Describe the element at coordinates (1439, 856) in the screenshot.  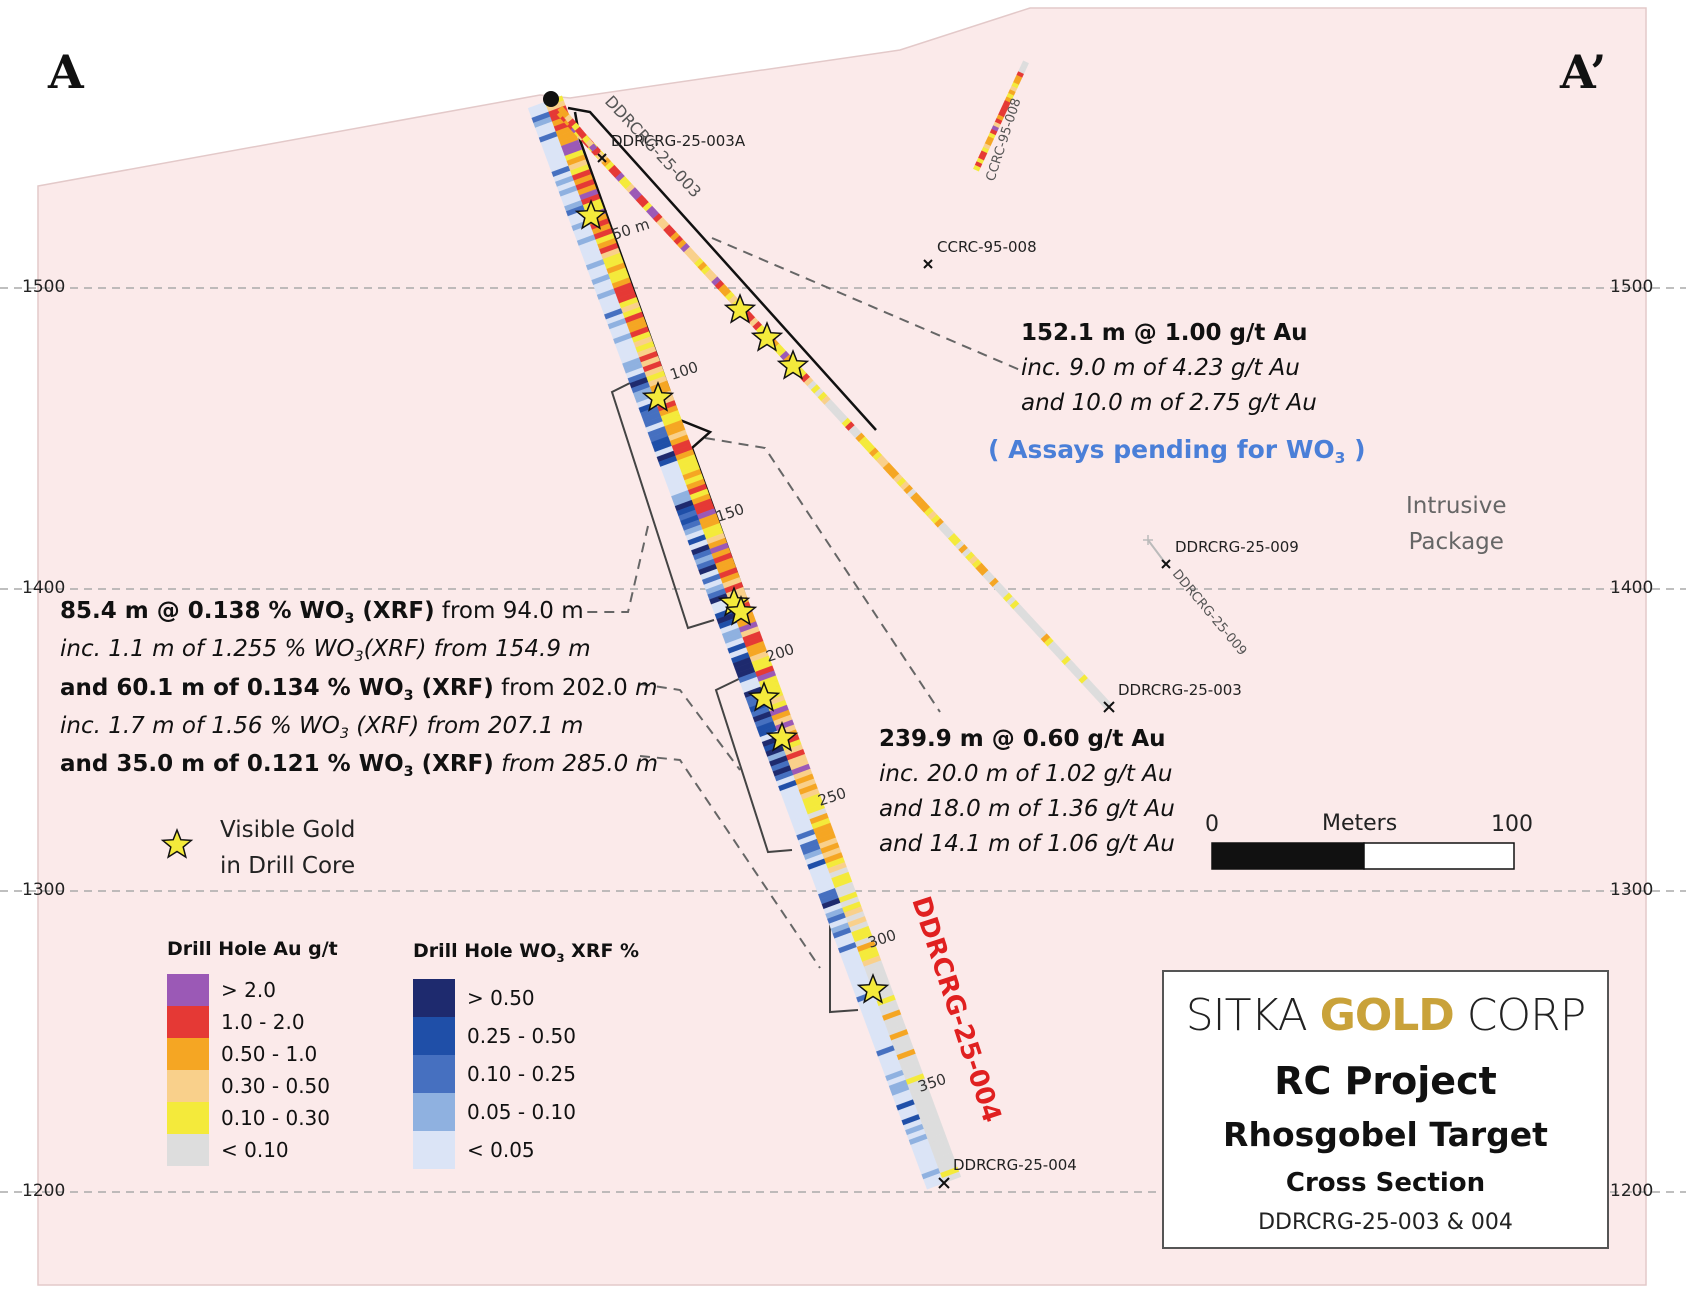
I see `scale-bar-white` at that location.